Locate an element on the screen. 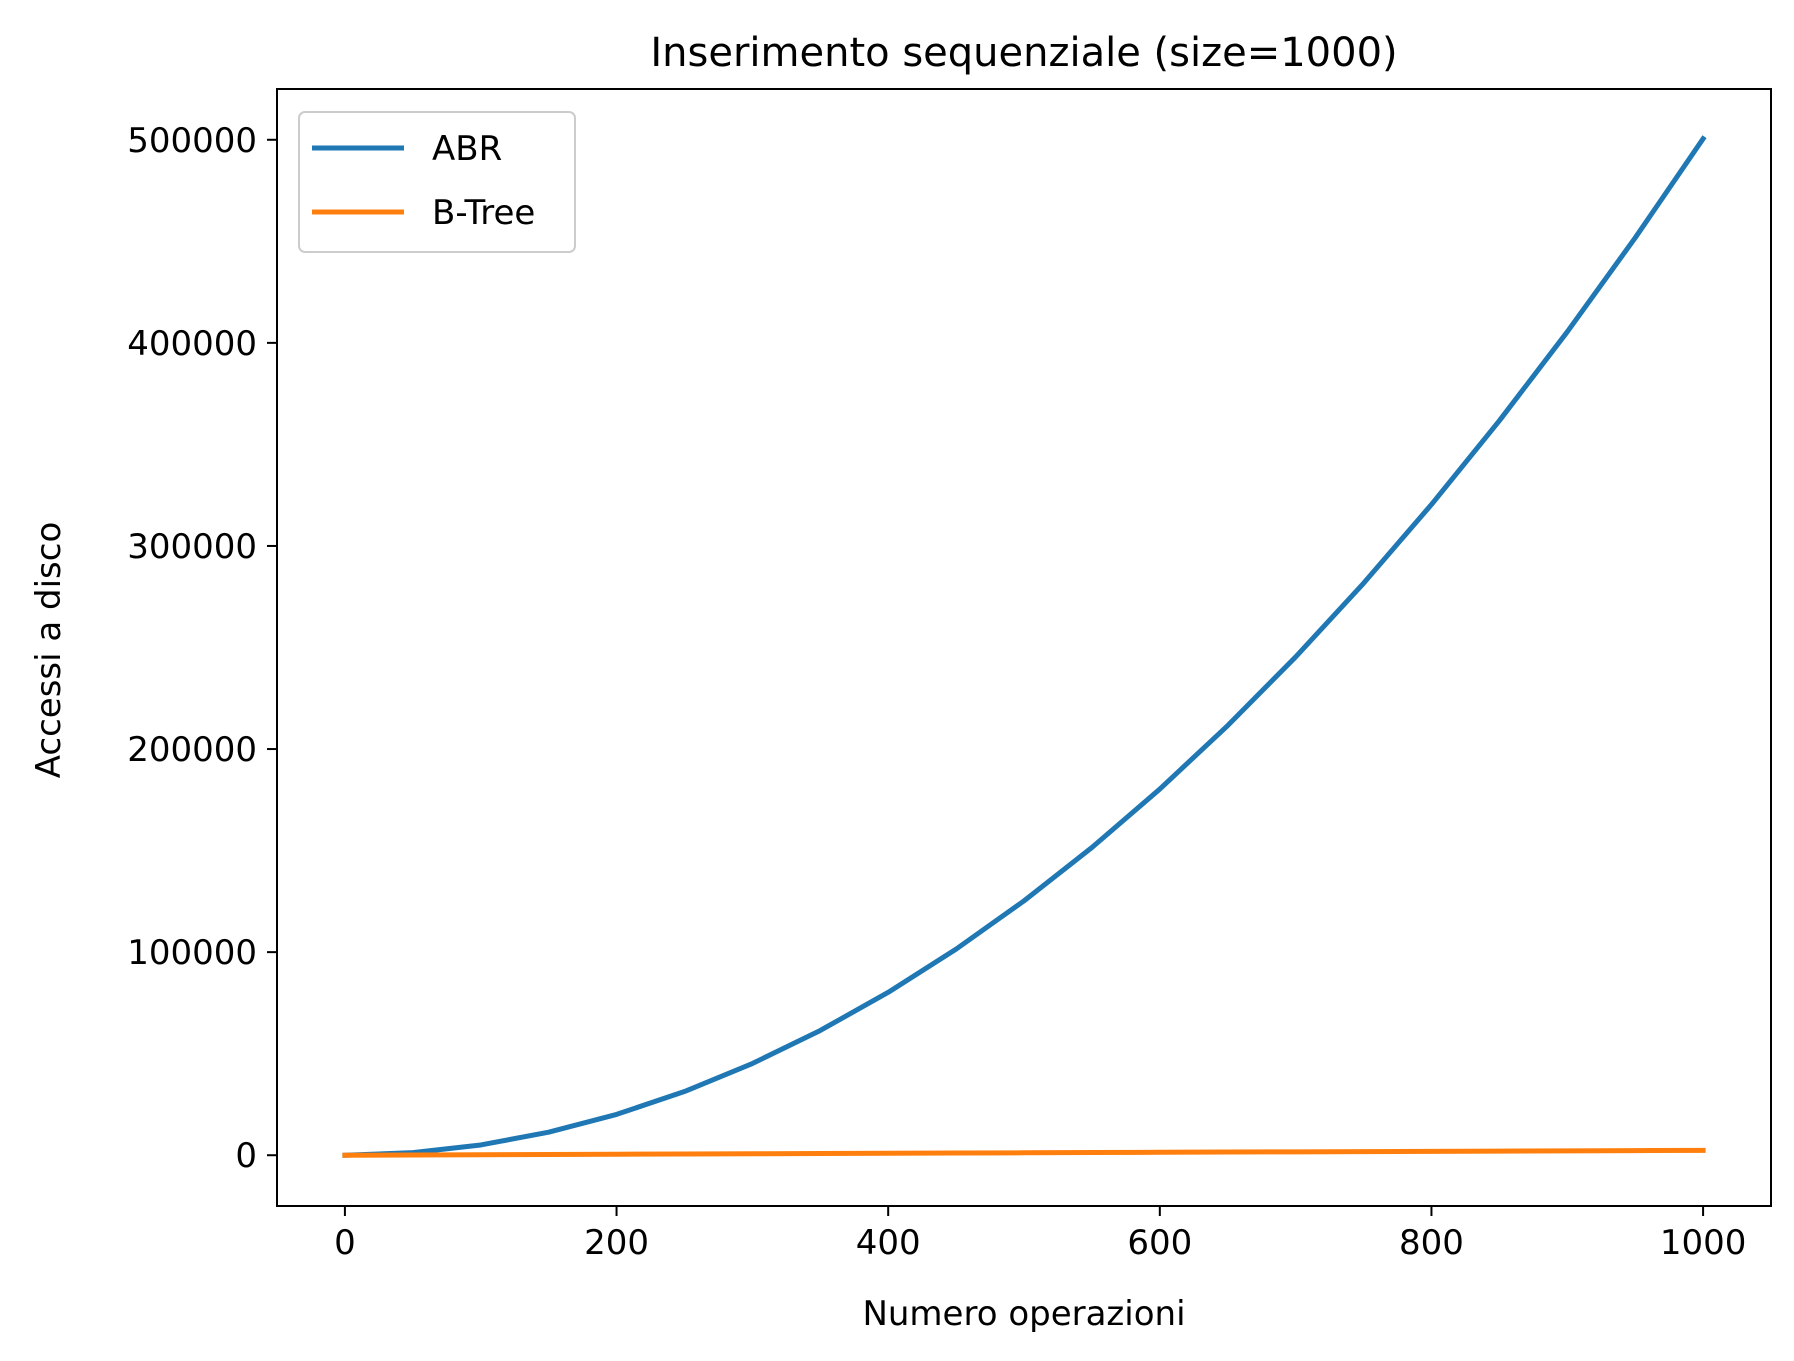 This screenshot has height=1361, width=1794. y-tick-label: 400000 is located at coordinates (192, 344).